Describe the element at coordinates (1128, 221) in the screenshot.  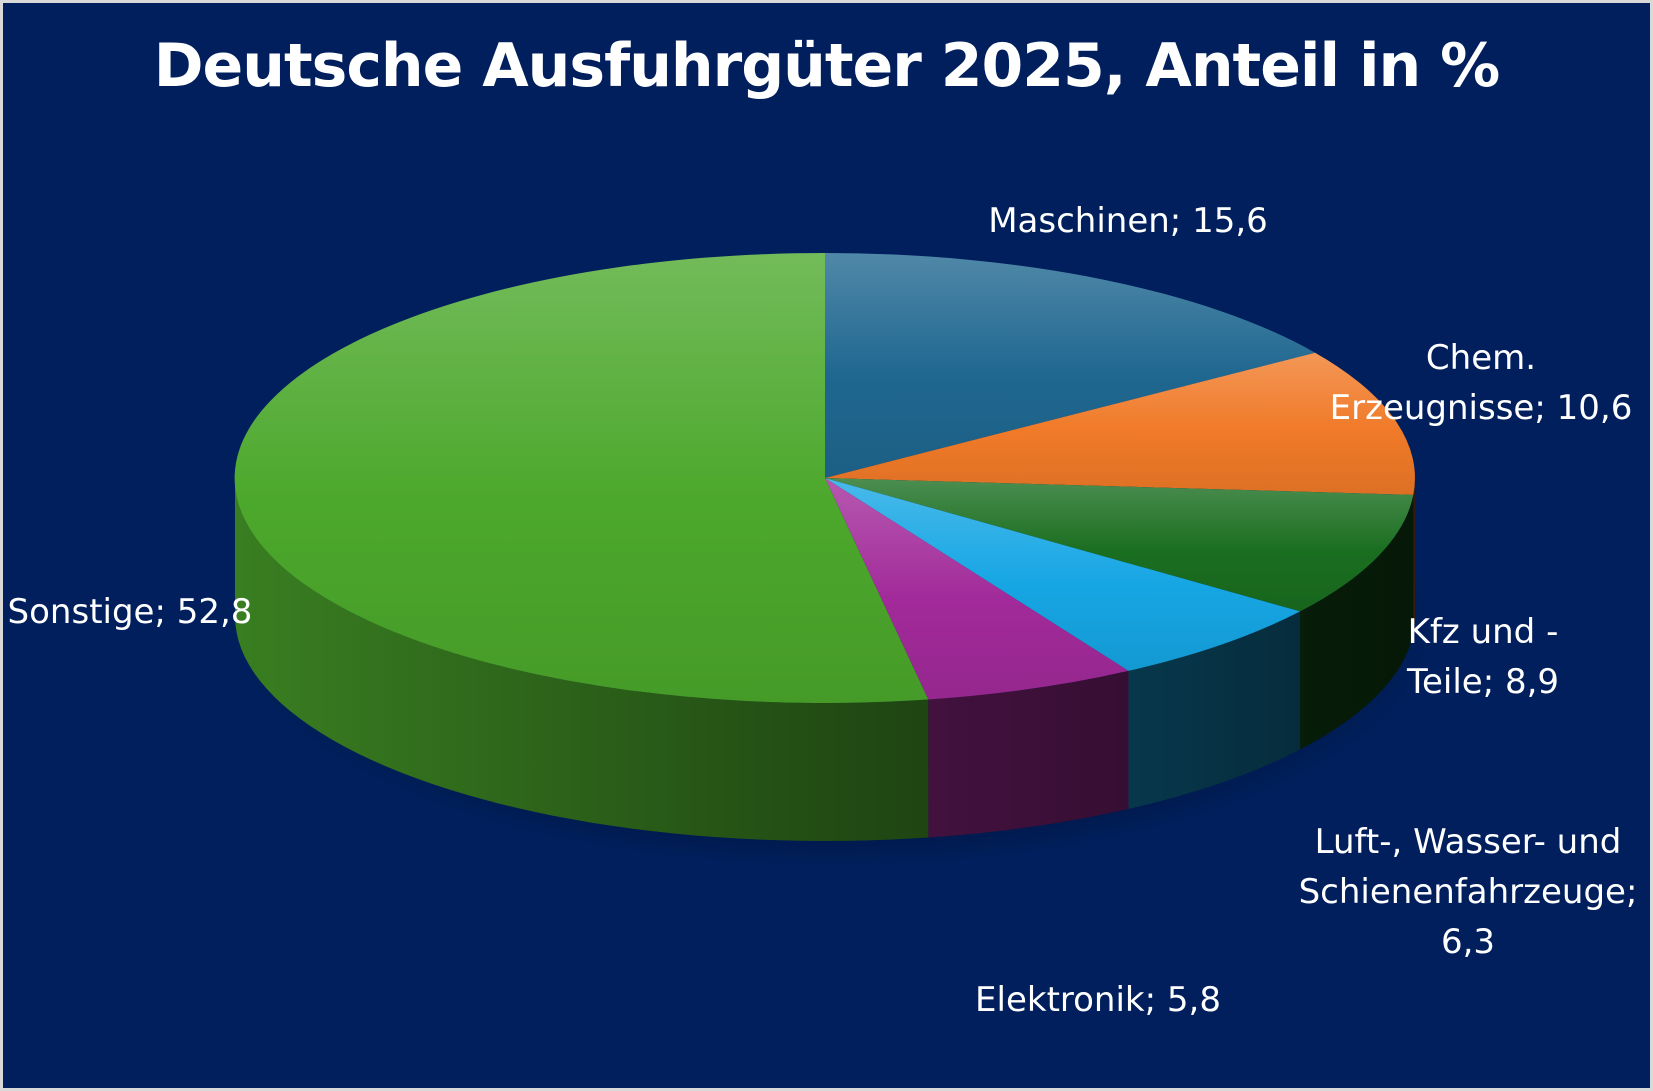
I see `data-label: Maschinen; 15,6` at that location.